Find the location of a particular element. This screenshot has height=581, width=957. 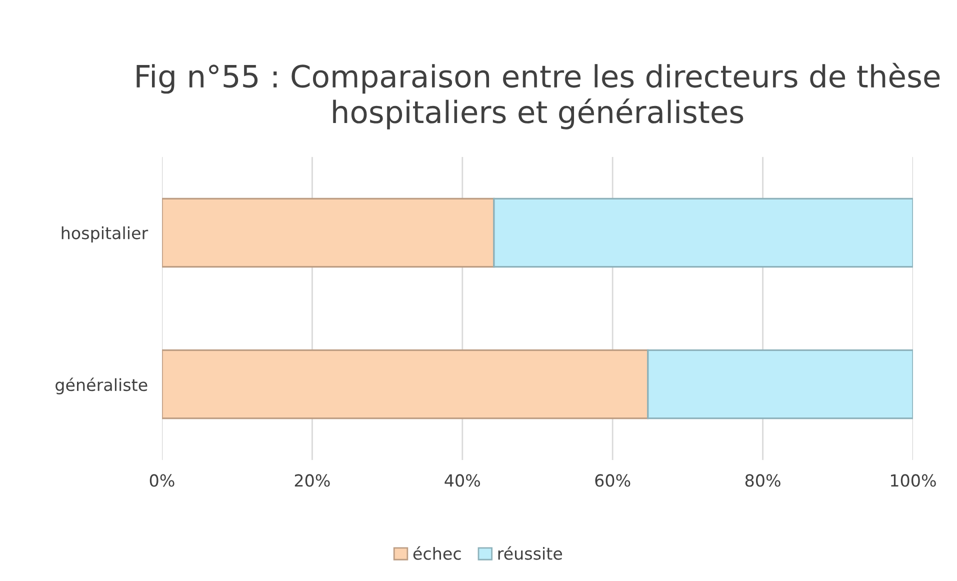

x-tick-label: 60% is located at coordinates (612, 480).